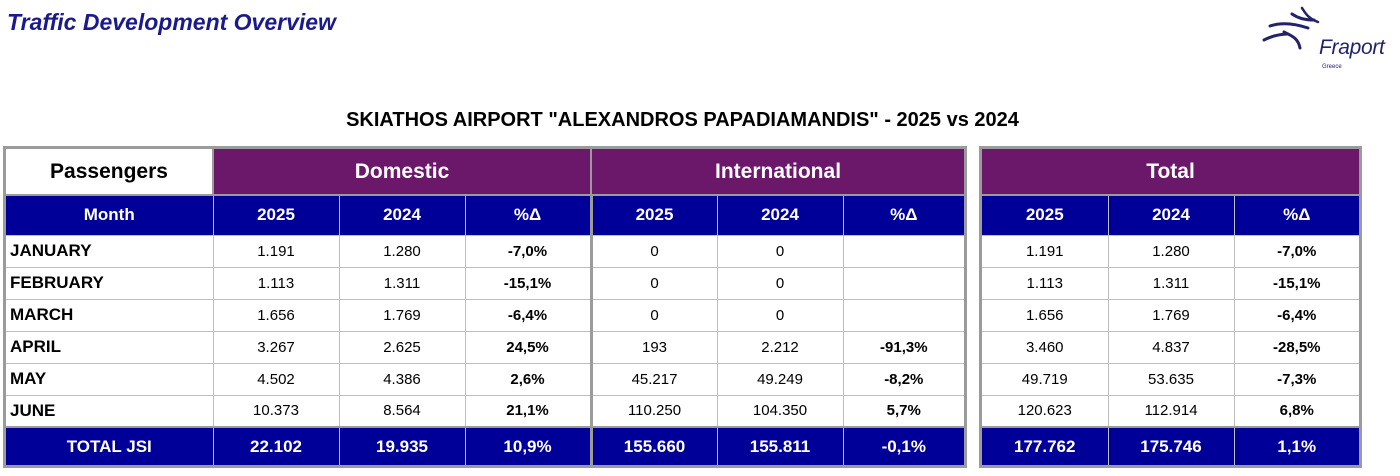  I want to click on table-row: JUNE 10.373 8.564 21,1% 110.250 104.350 5,7%, so click(485, 410).